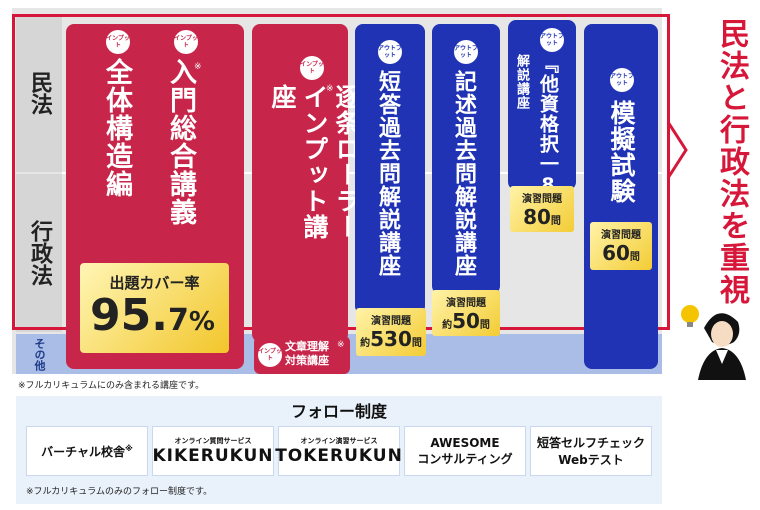 The width and height of the screenshot is (760, 510). Describe the element at coordinates (621, 152) in the screenshot. I see `course-title-mock: 模擬試験` at that location.